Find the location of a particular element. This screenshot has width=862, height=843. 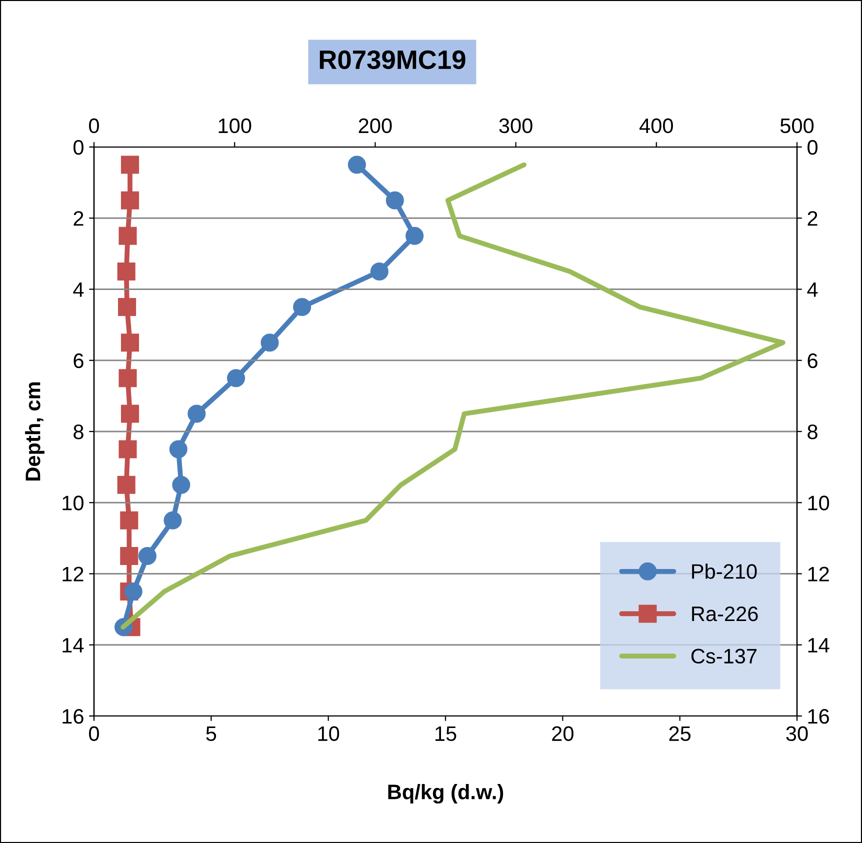

x-tick-label: 0 is located at coordinates (94, 734).